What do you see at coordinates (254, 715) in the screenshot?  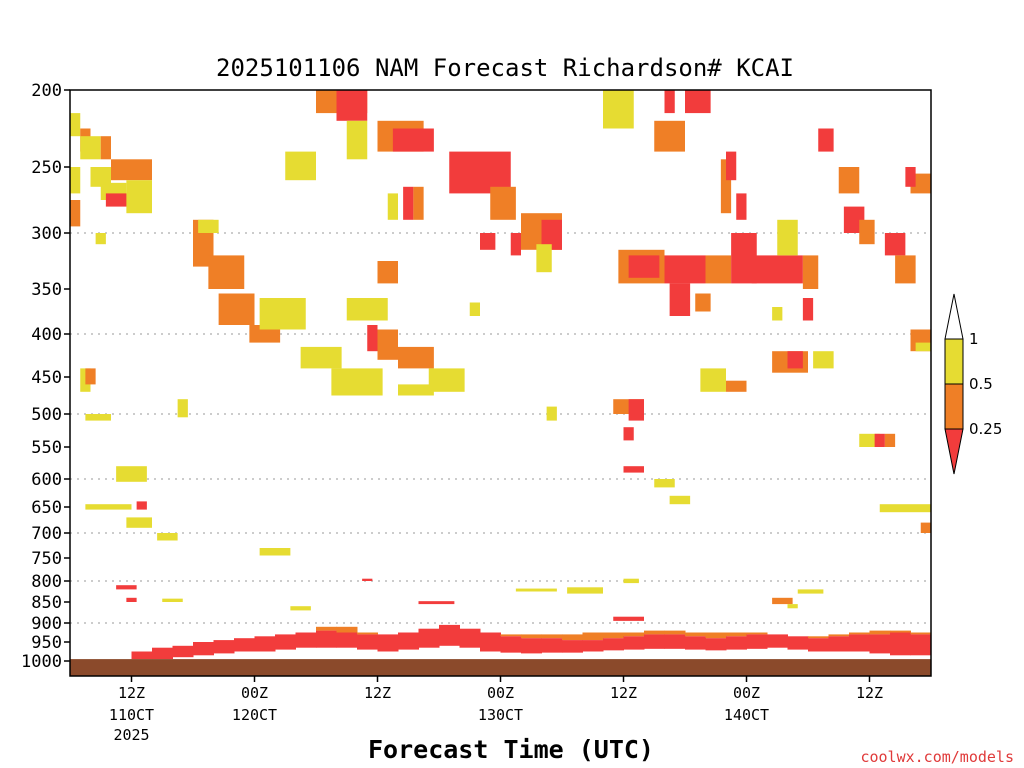 I see `x-tick-date: 120CT` at bounding box center [254, 715].